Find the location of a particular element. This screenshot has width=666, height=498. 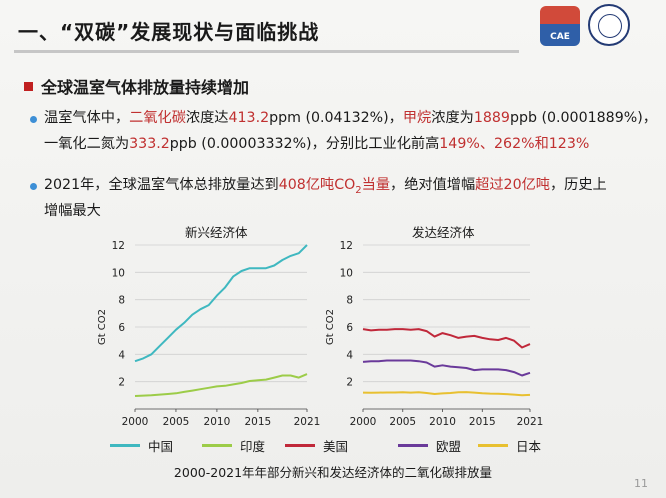

text-run: ，绝对值增幅 is located at coordinates (433, 185).